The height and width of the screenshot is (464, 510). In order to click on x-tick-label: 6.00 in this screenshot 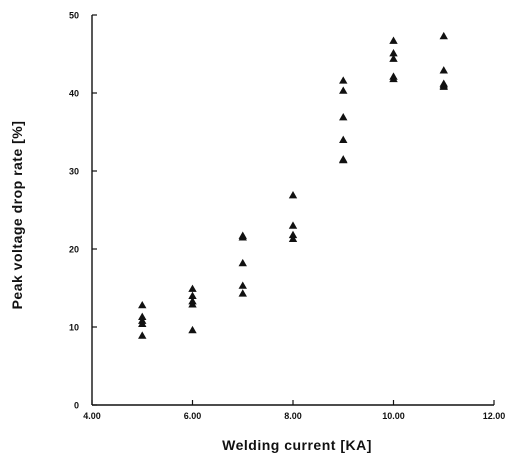, I will do `click(193, 416)`.